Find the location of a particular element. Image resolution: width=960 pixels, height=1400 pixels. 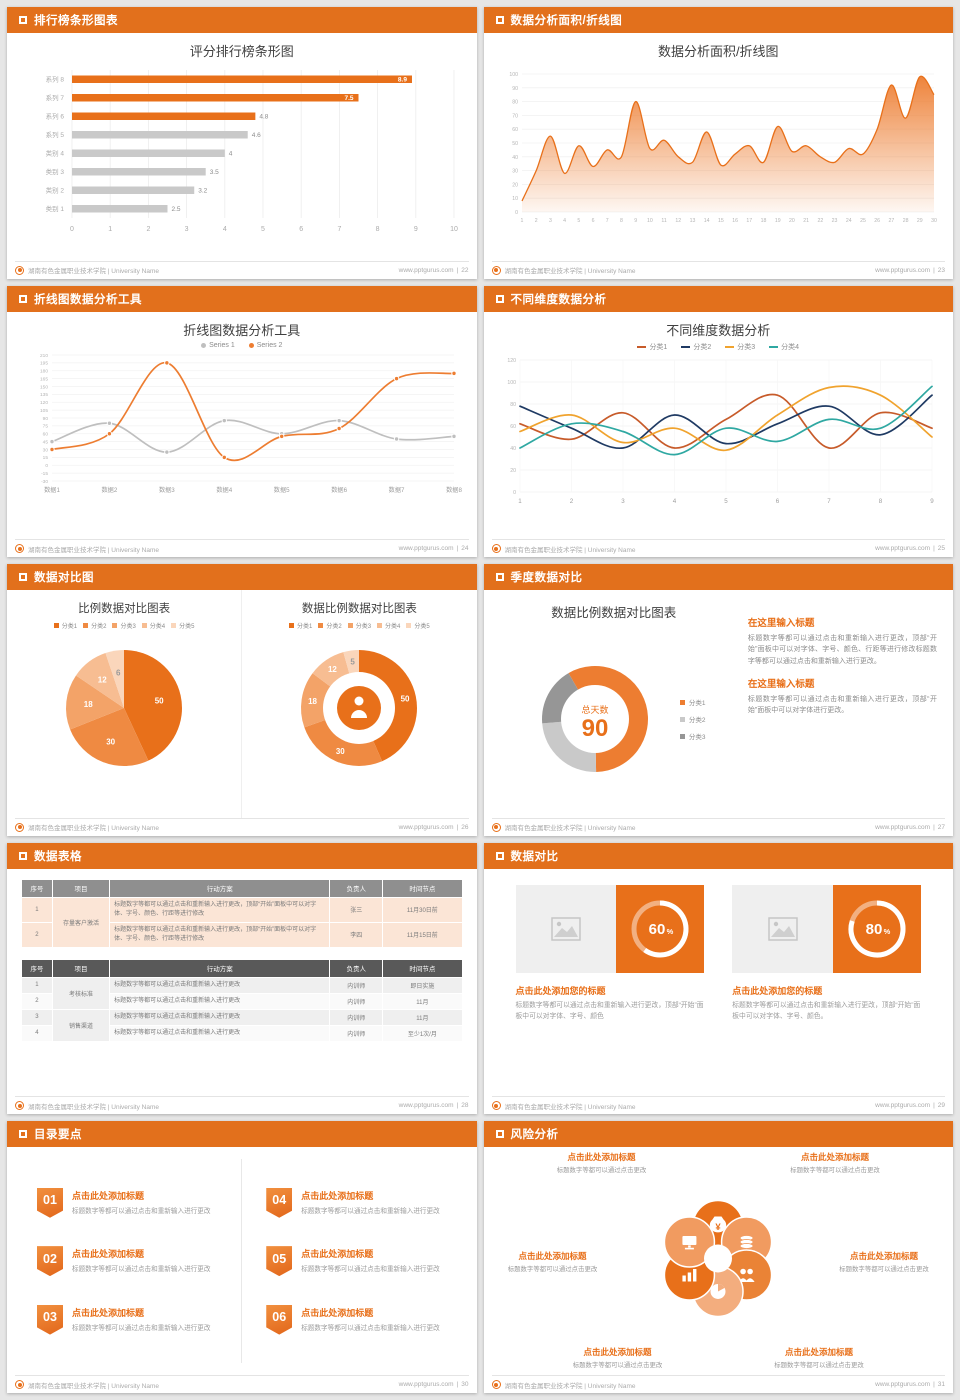

table-cell: 考核标准 is located at coordinates (81, 993).